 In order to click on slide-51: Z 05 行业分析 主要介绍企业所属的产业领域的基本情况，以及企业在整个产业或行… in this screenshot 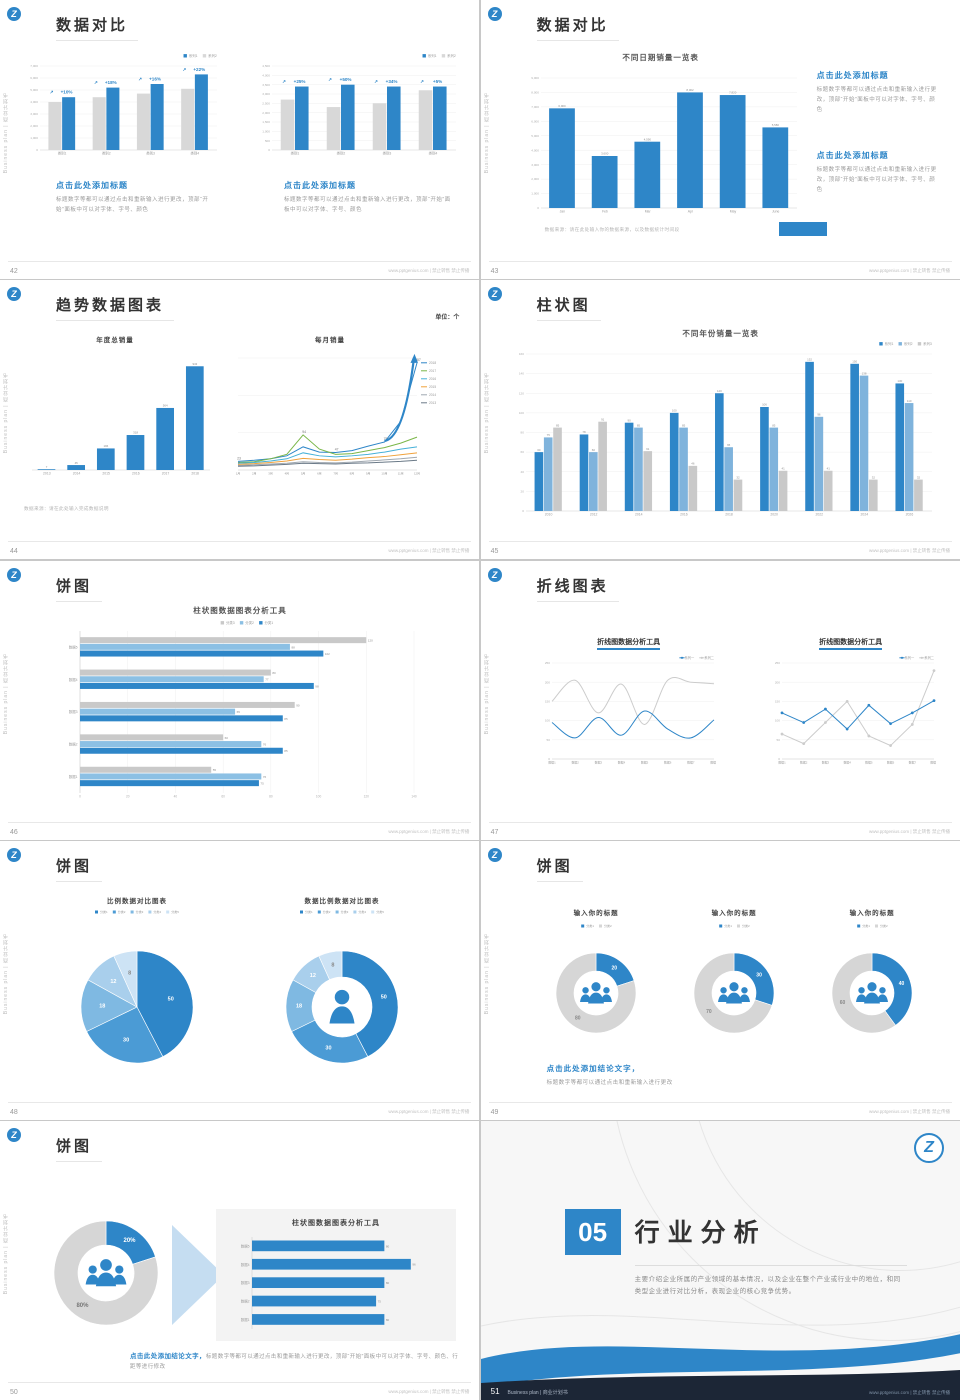, I will do `click(720, 1260)`.